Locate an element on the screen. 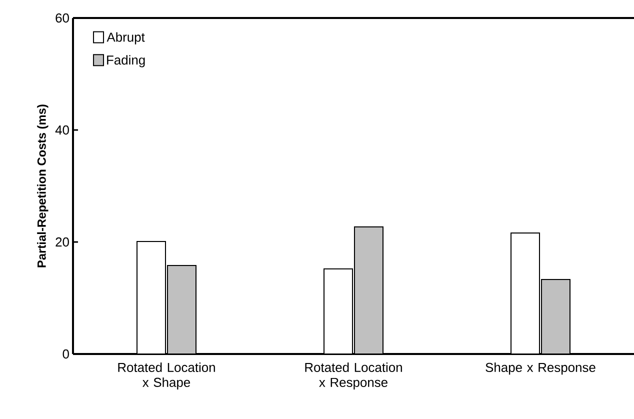  y-tick-label: 40 is located at coordinates (62, 130).